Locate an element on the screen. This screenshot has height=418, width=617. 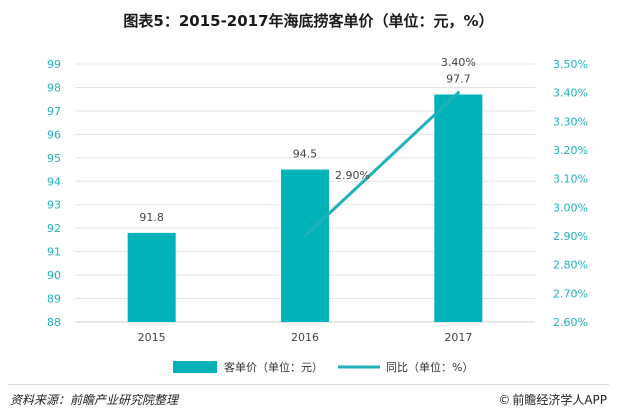
x-tick-label: 2015 is located at coordinates (152, 337).